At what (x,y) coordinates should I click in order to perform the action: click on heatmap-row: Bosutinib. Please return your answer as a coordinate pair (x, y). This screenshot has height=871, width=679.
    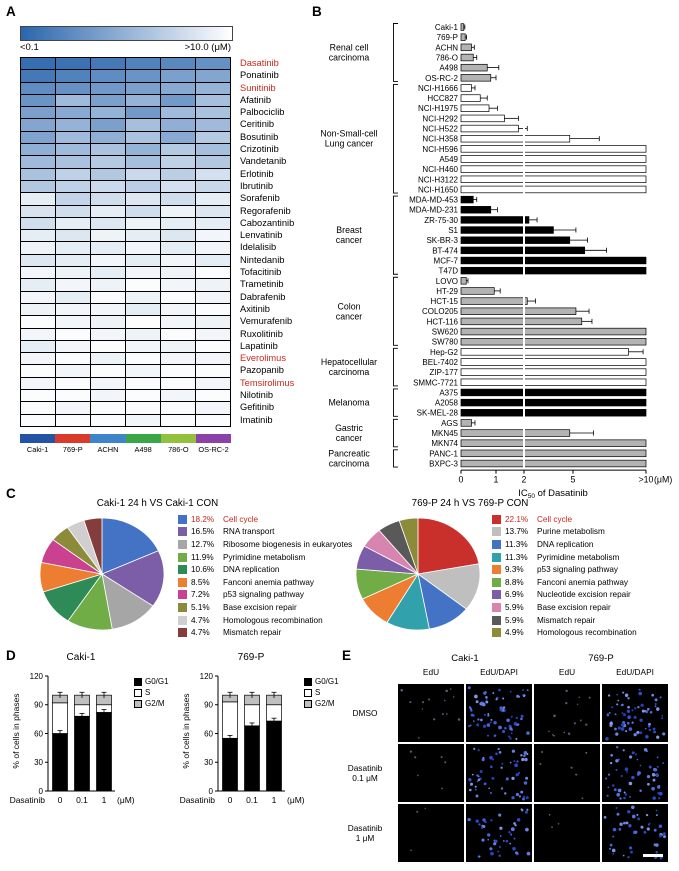
    Looking at the image, I should click on (157, 137).